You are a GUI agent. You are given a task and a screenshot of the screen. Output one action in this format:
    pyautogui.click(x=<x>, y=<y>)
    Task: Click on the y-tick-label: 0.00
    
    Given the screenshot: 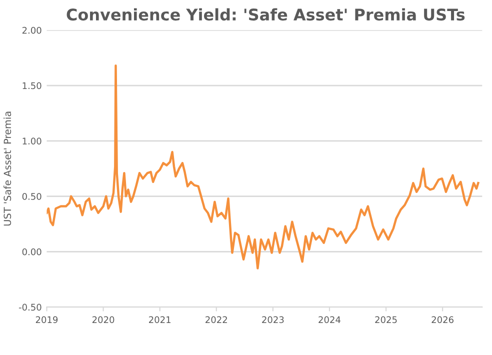 What is the action you would take?
    pyautogui.click(x=32, y=252)
    